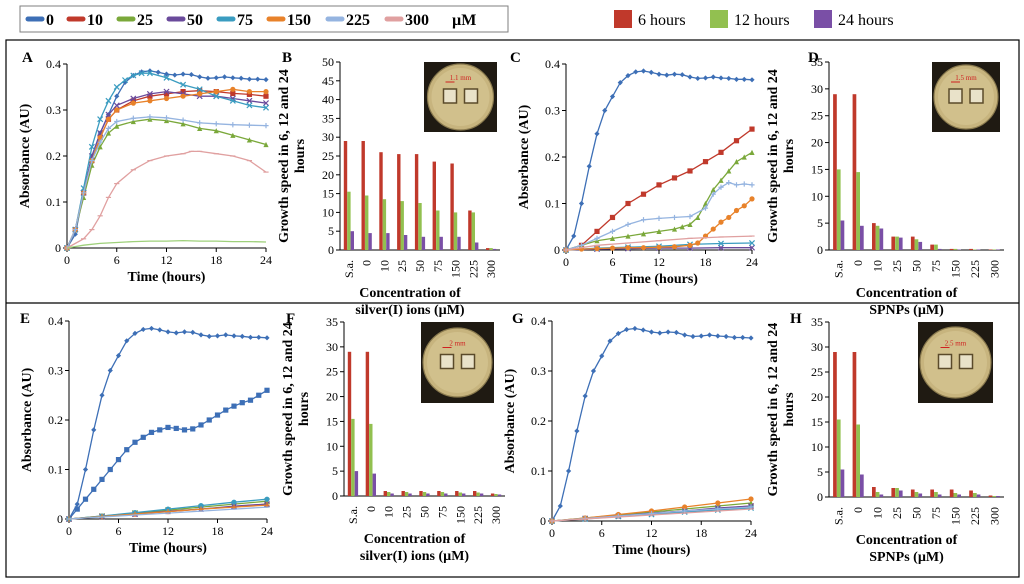 This screenshot has width=1024, height=584. What do you see at coordinates (994, 516) in the screenshot?
I see `category-label: 300` at bounding box center [994, 516].